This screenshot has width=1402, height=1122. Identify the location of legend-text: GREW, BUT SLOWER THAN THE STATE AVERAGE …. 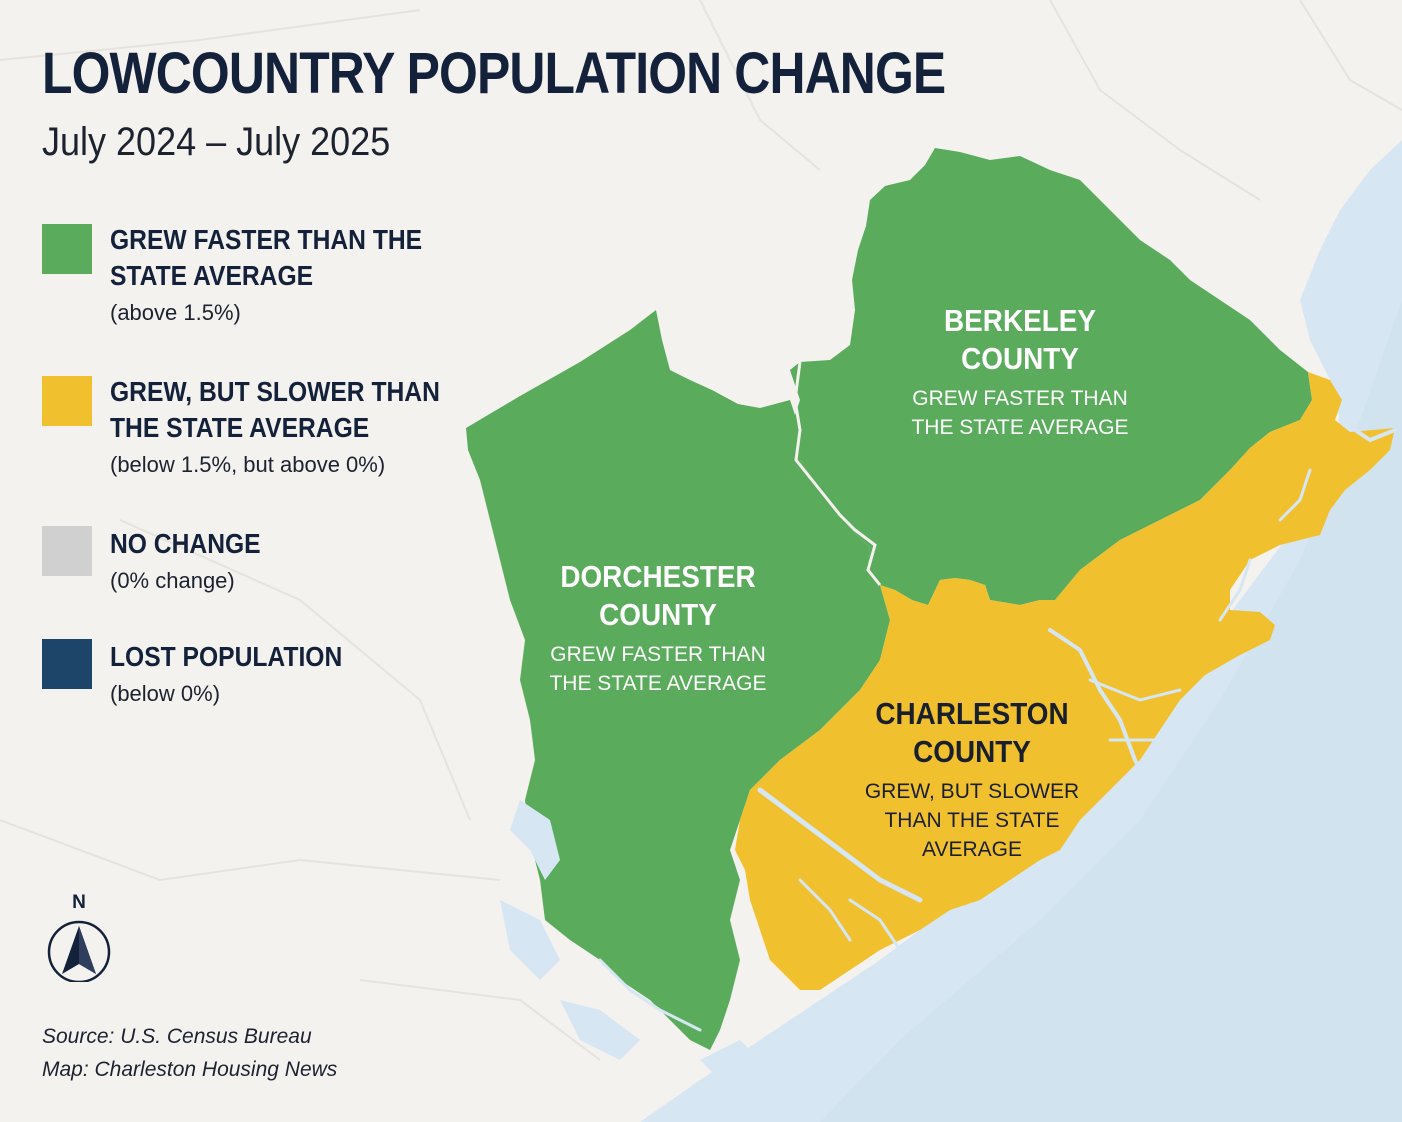
(290, 427).